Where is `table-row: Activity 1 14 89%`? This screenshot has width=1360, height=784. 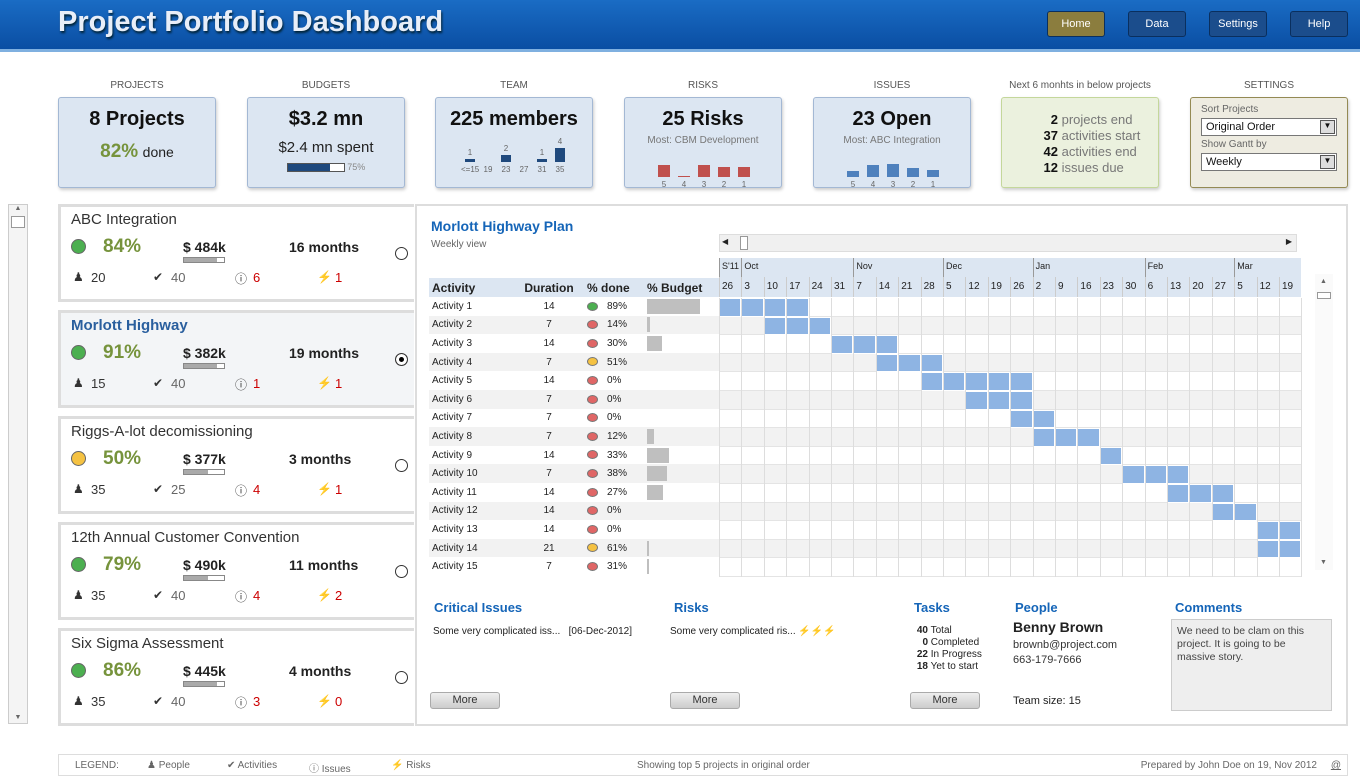
table-row: Activity 1 14 89% is located at coordinates (574, 306).